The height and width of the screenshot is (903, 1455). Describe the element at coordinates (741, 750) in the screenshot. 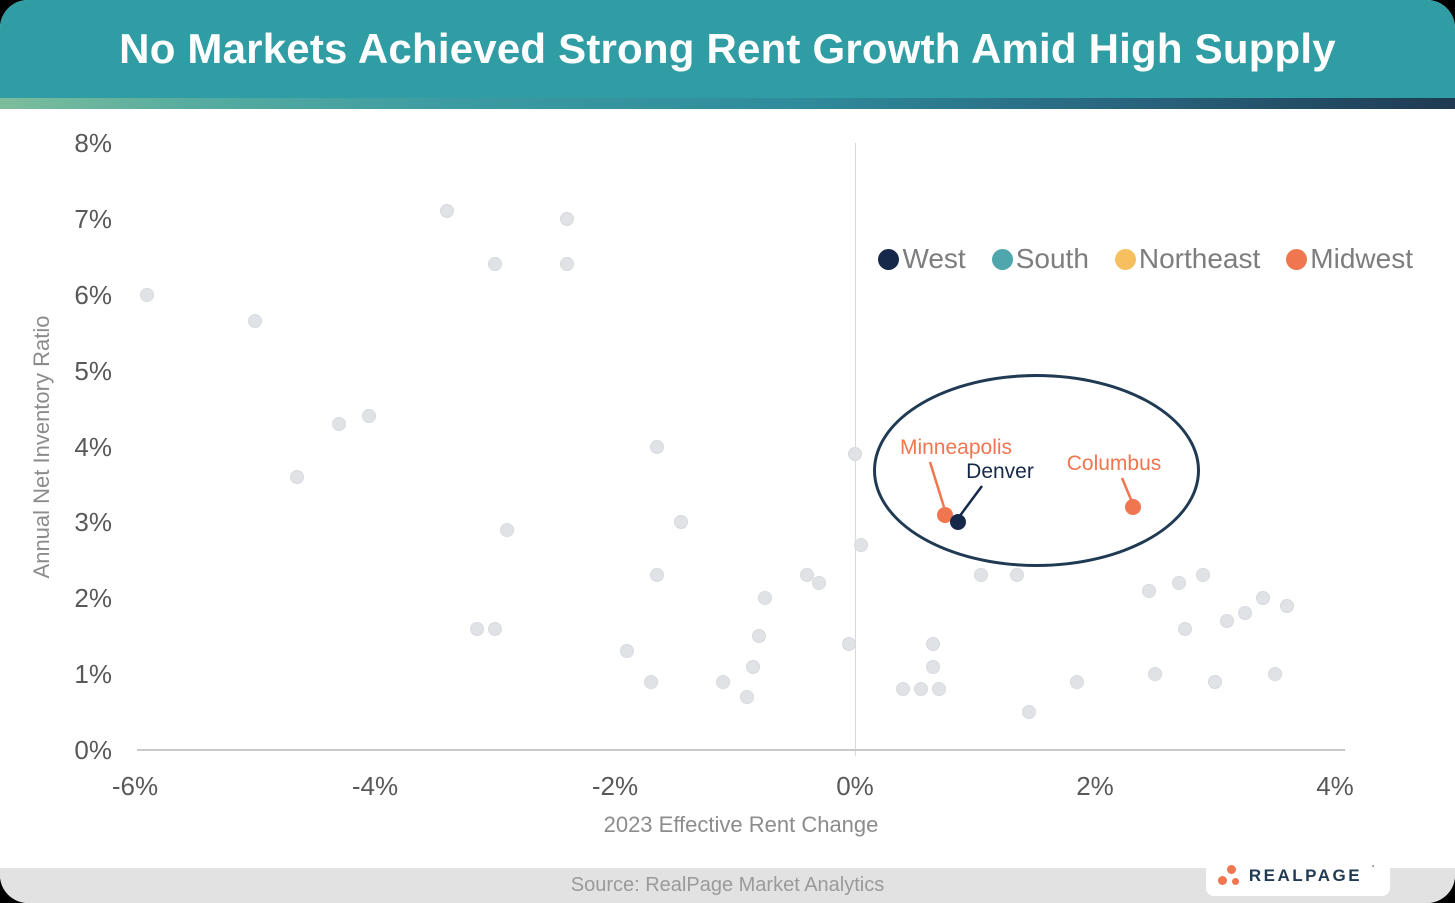

I see `x-axis-line` at that location.